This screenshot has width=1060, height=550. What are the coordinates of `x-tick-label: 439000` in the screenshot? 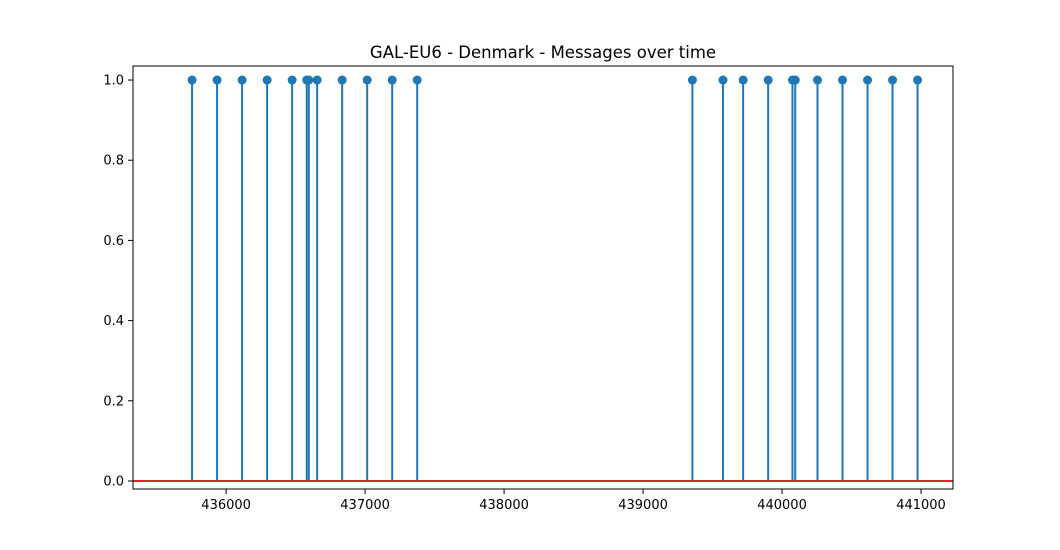 It's located at (643, 505).